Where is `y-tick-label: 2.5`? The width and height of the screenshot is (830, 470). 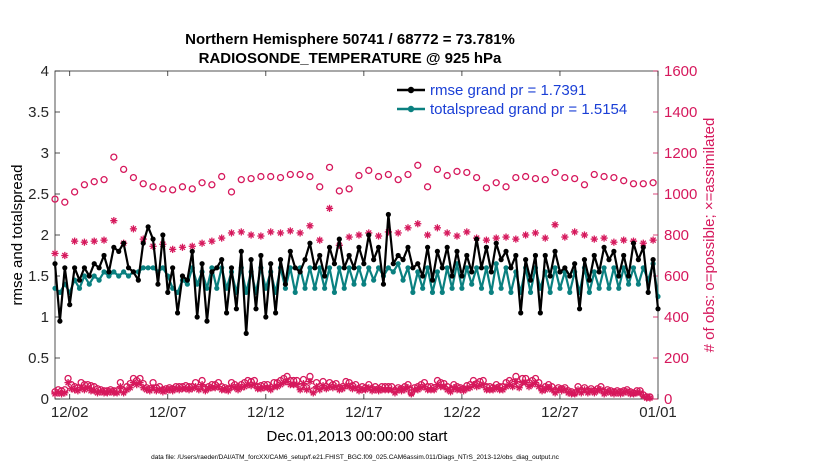 y-tick-label: 2.5 is located at coordinates (38, 194).